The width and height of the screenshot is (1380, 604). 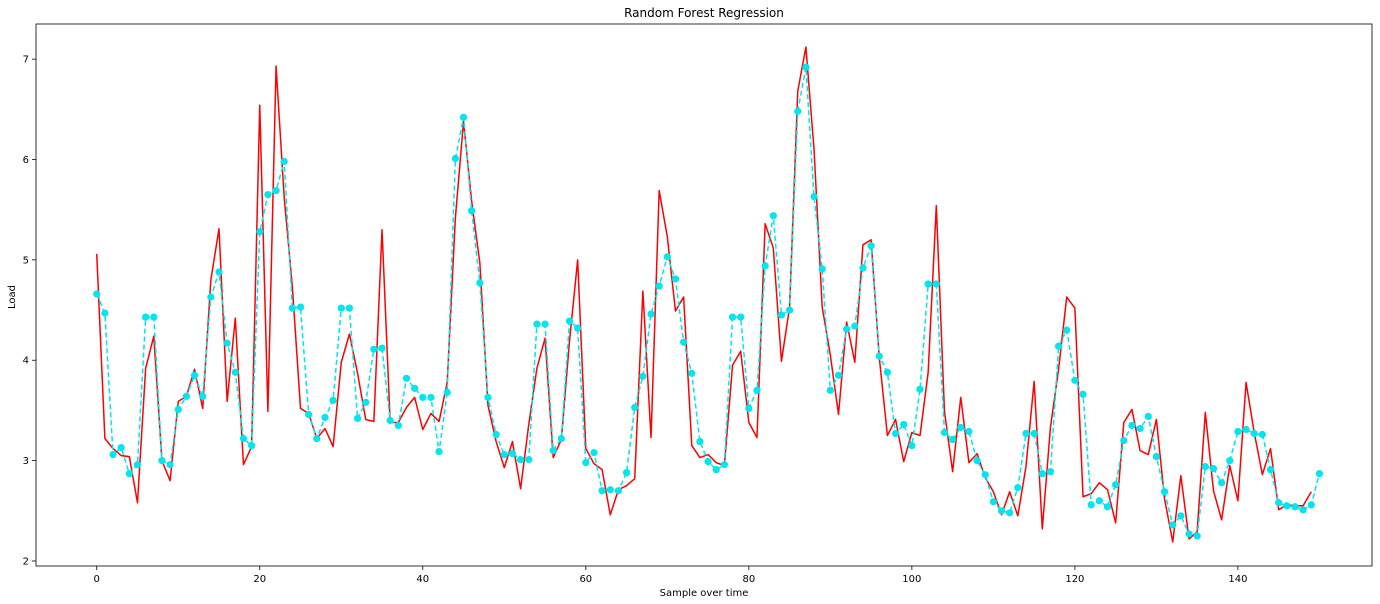 I want to click on chart-title: Random Forest Regression, so click(x=704, y=13).